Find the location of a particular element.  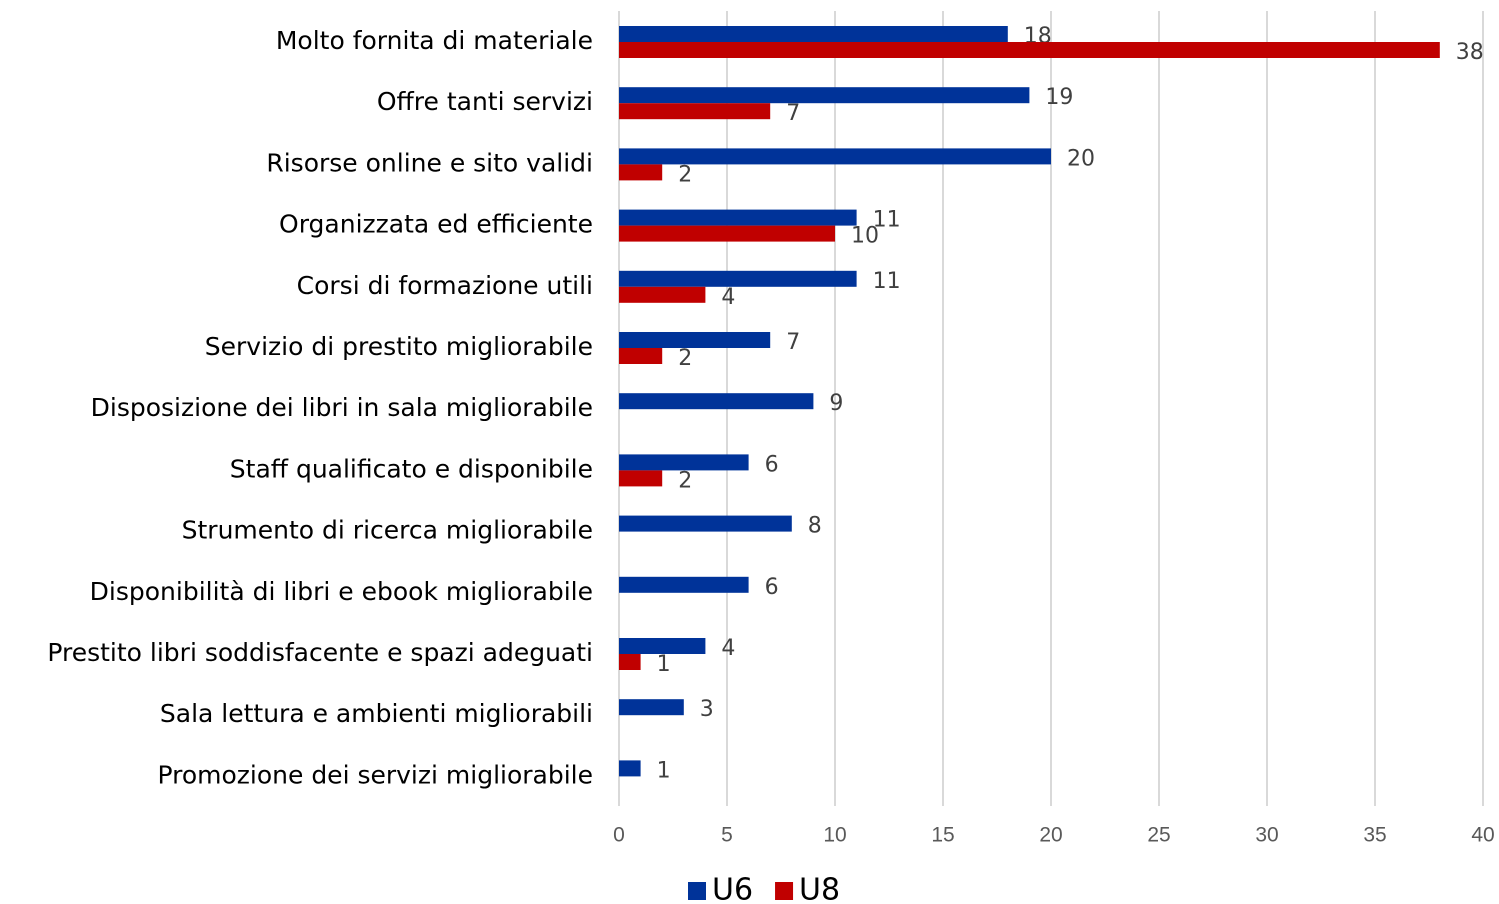

value-label: 19 is located at coordinates (1059, 97).